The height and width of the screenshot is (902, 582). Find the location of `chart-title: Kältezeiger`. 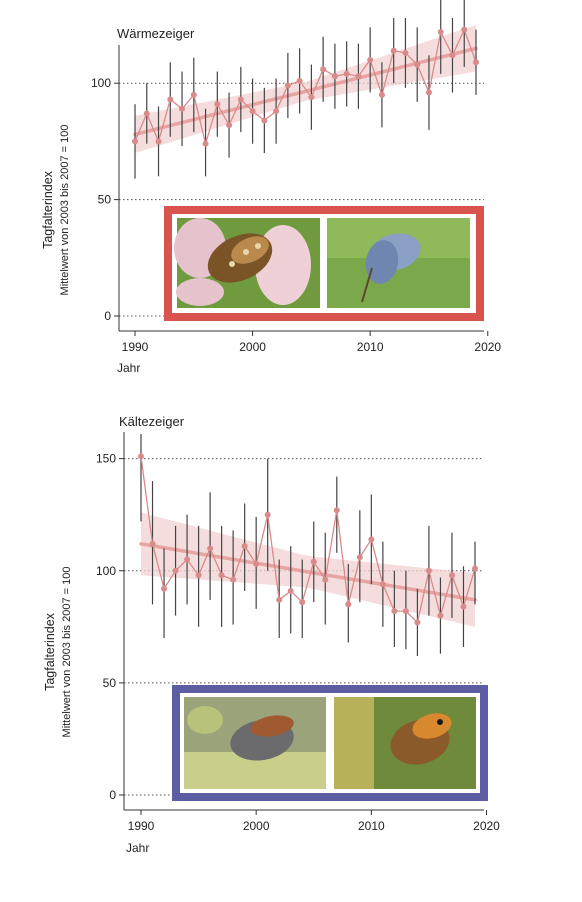

chart-title: Kältezeiger is located at coordinates (152, 421).